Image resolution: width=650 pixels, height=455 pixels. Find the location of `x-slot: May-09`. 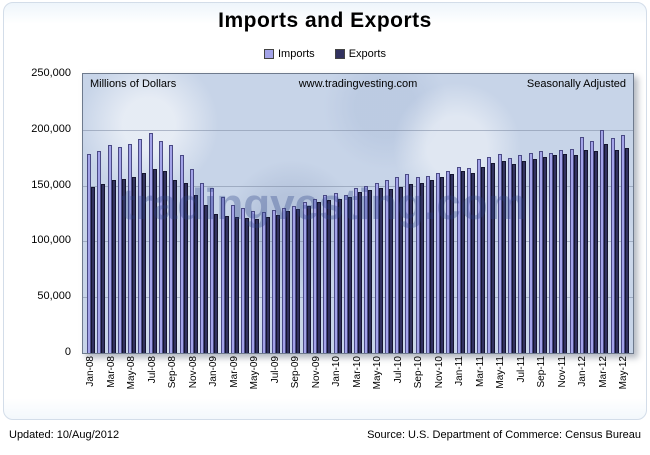

x-slot: May-09 is located at coordinates (254, 383).